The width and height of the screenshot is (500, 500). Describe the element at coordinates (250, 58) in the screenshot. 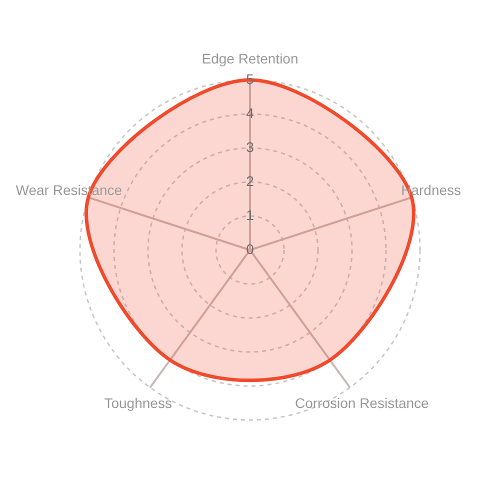

I see `spoke-label: Edge Retention` at that location.